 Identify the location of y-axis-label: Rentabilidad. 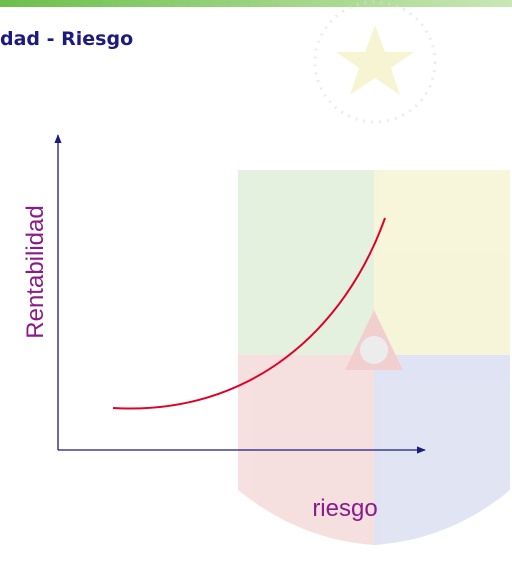
(35, 271).